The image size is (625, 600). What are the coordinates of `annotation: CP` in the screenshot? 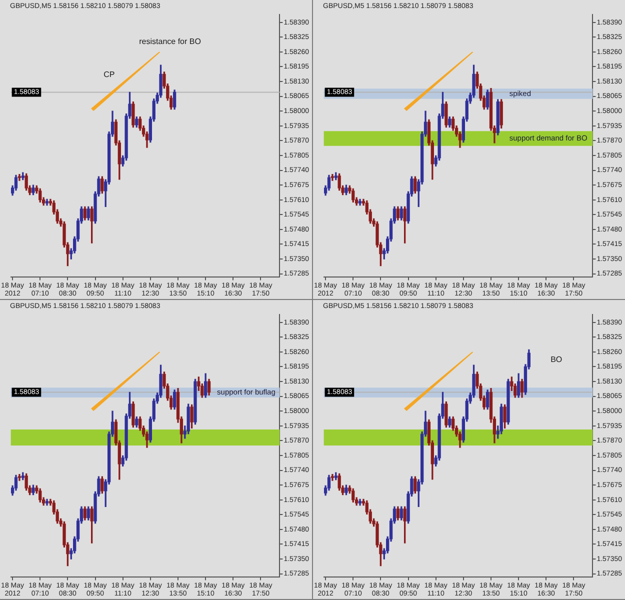 It's located at (109, 74).